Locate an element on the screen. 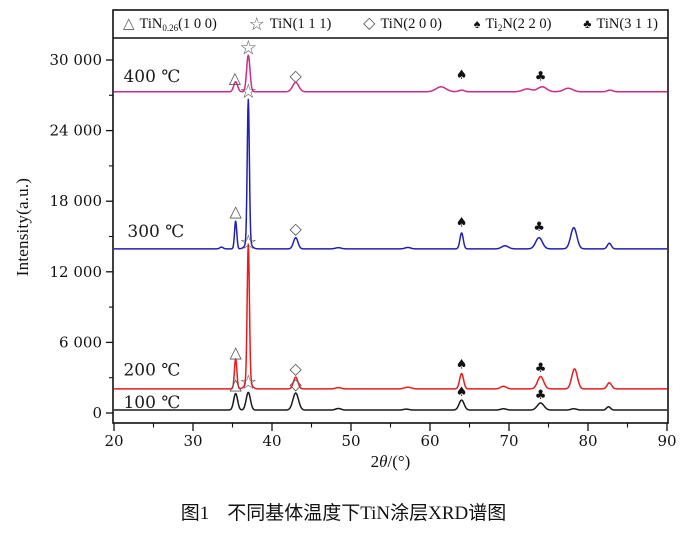  y-tick-label: 24 000 is located at coordinates (76, 131).